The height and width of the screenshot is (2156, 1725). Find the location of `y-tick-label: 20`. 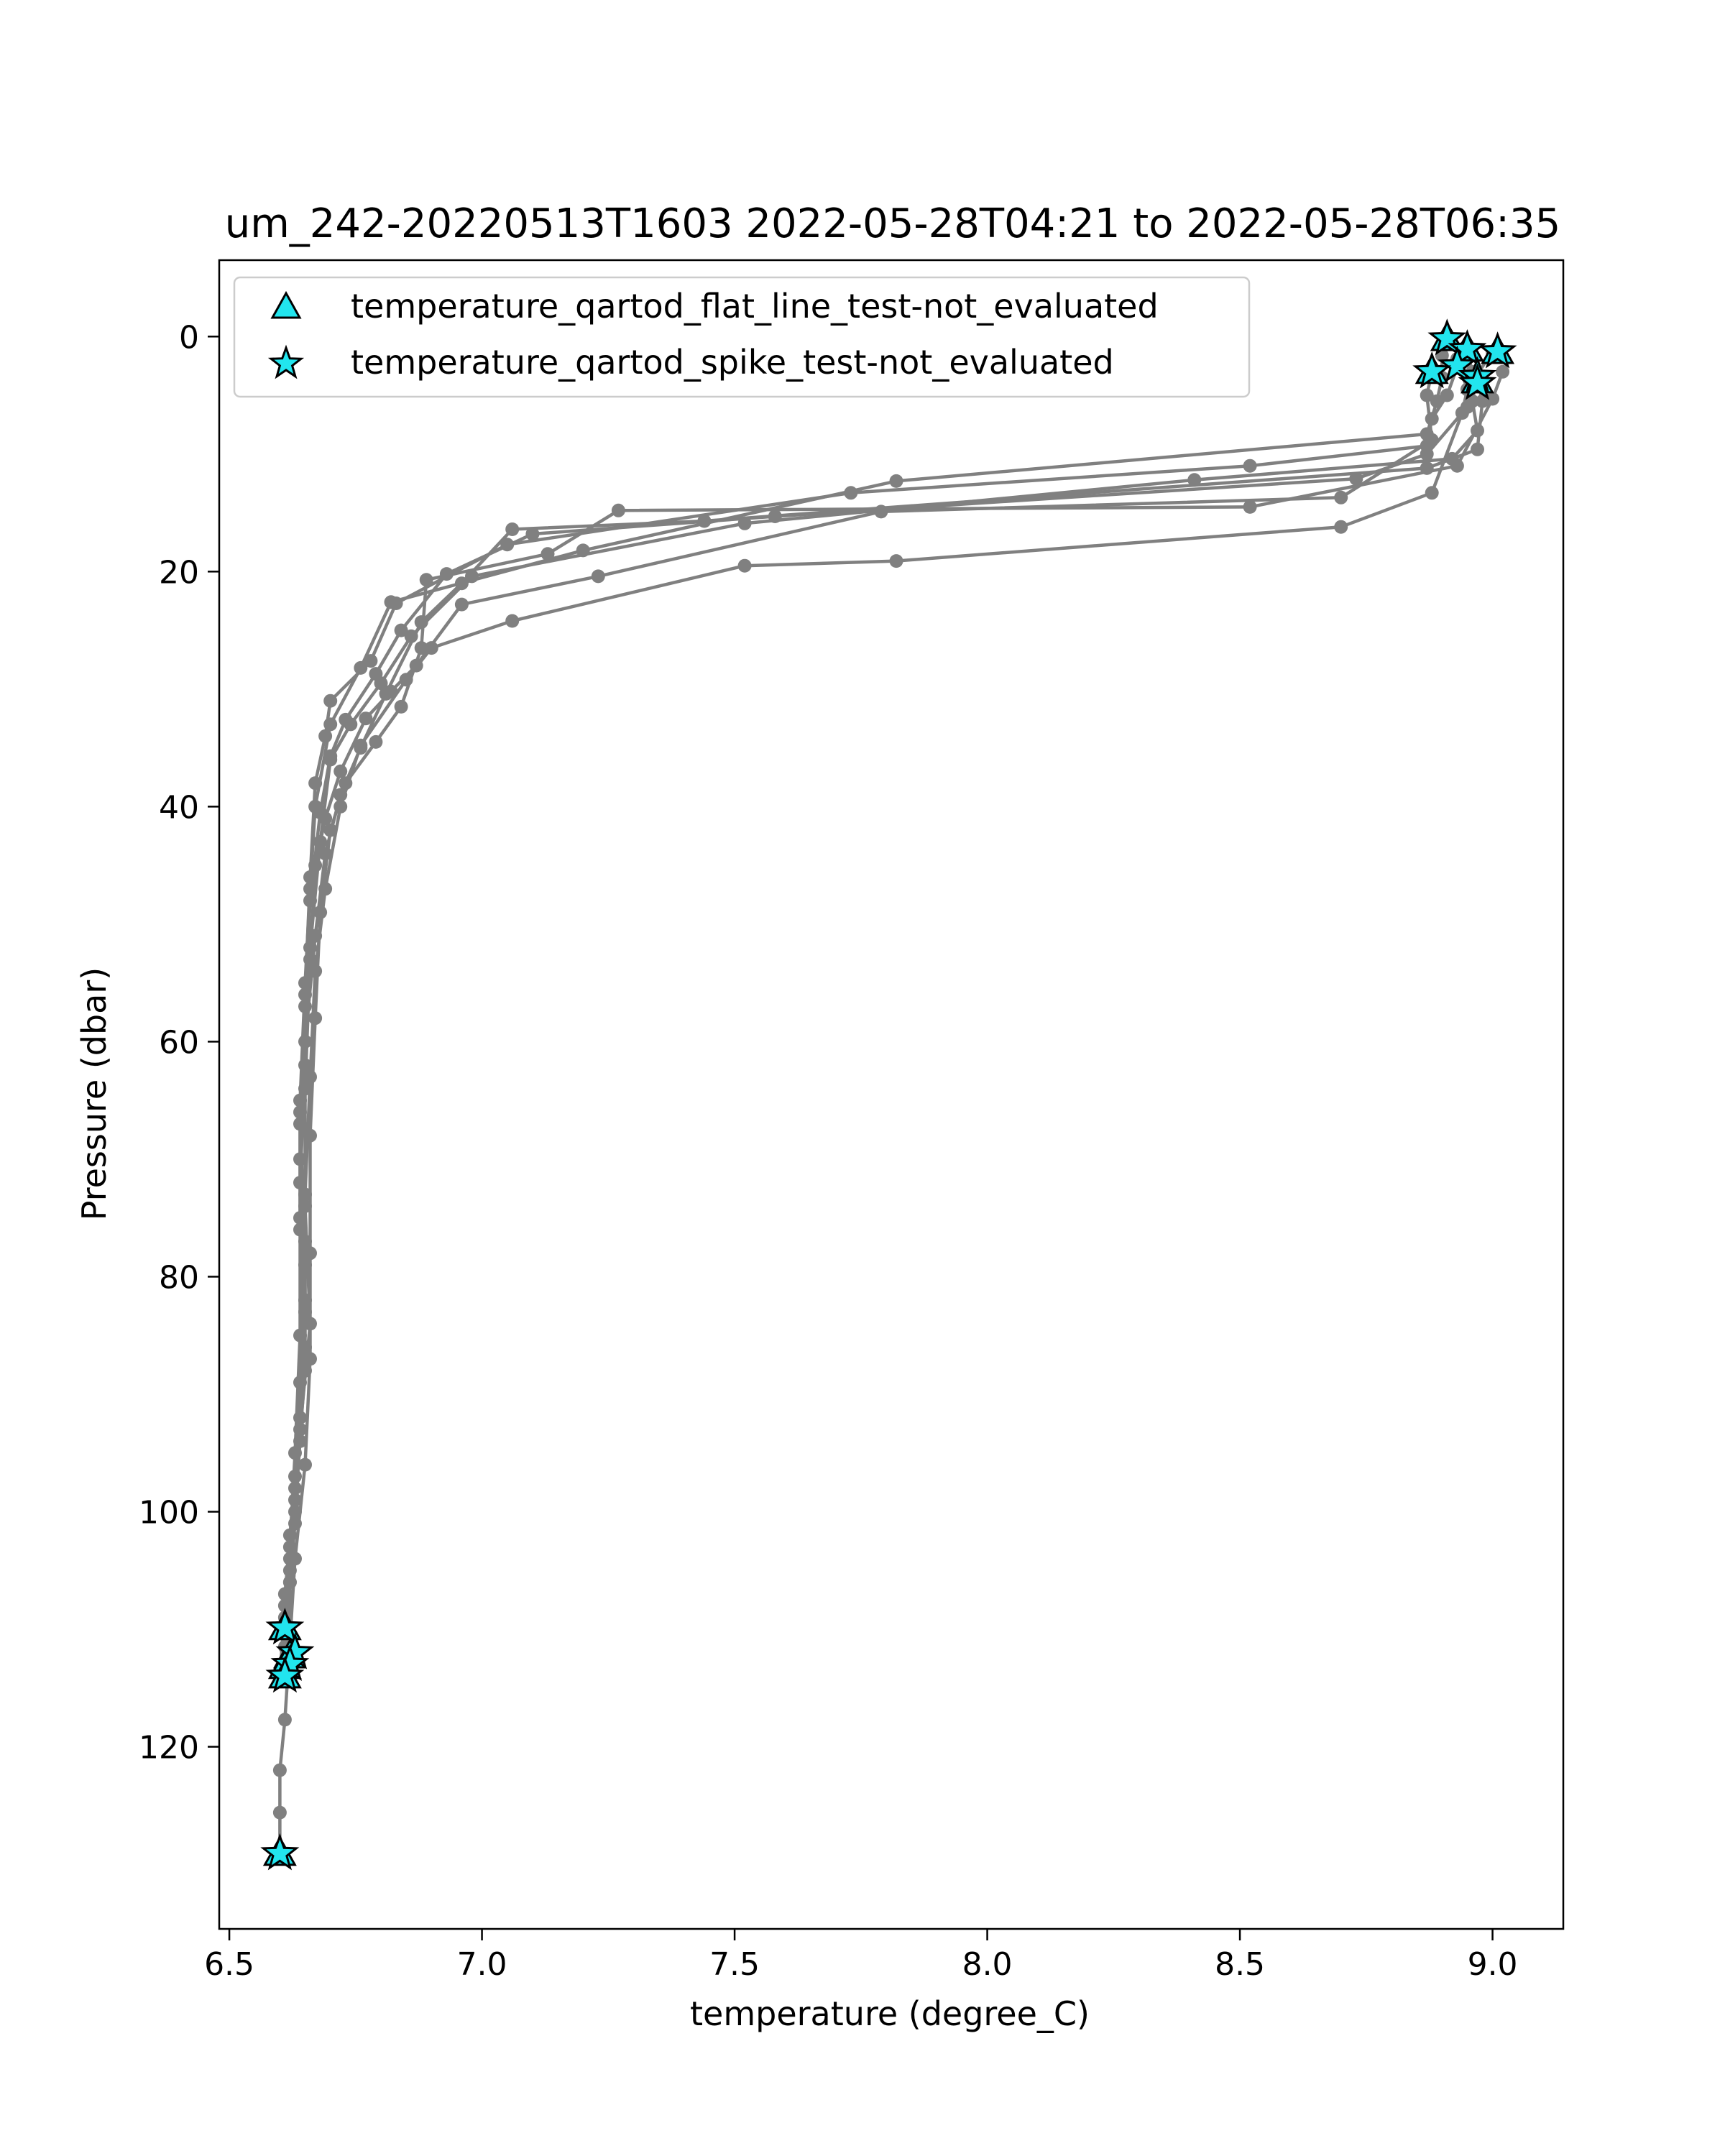

y-tick-label: 20 is located at coordinates (179, 572).